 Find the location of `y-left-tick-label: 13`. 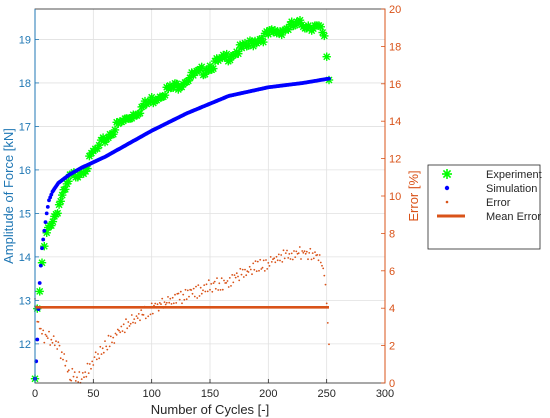

y-left-tick-label: 13 is located at coordinates (25, 301).